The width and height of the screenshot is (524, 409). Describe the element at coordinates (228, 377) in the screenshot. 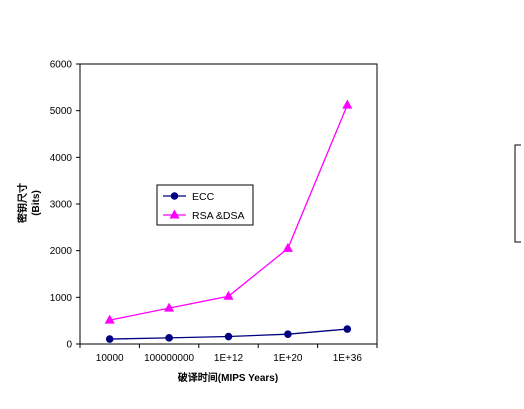

I see `x-axis-label: 破译时间(MIPS Years)` at that location.